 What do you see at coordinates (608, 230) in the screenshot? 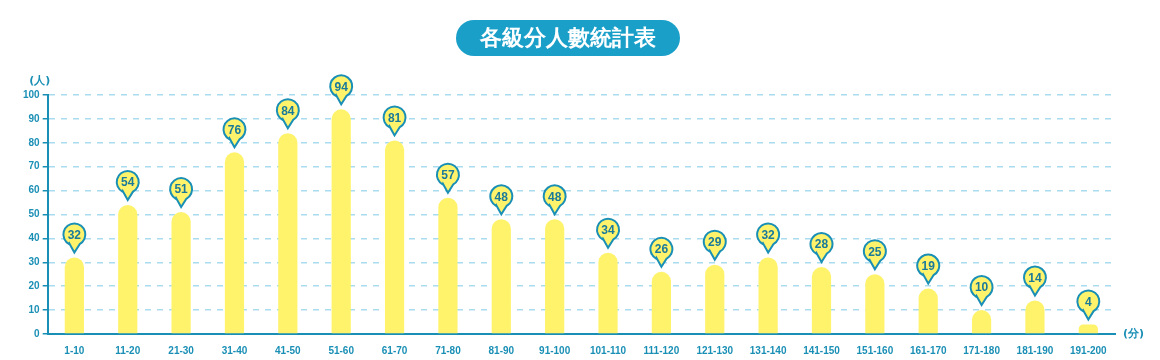
I see `data-label: 34` at bounding box center [608, 230].